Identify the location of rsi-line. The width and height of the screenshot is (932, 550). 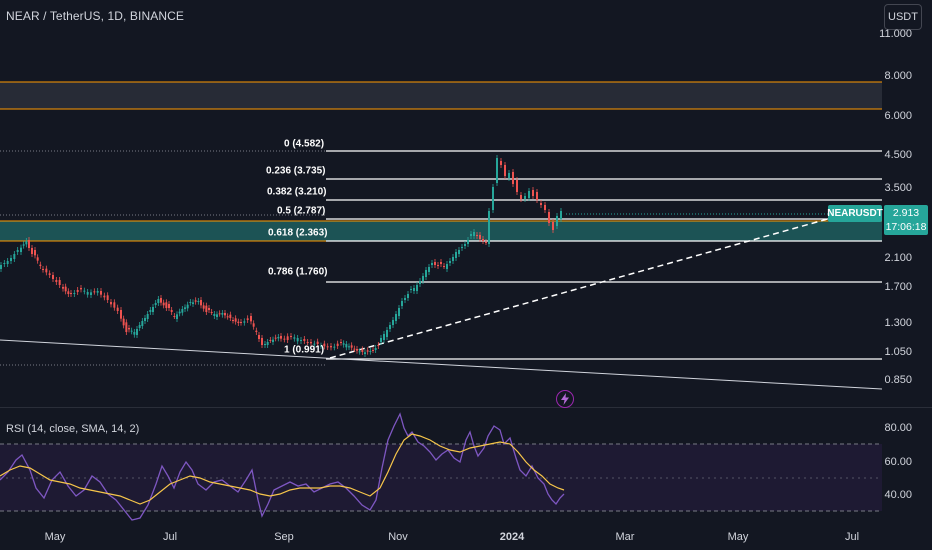
(282, 466).